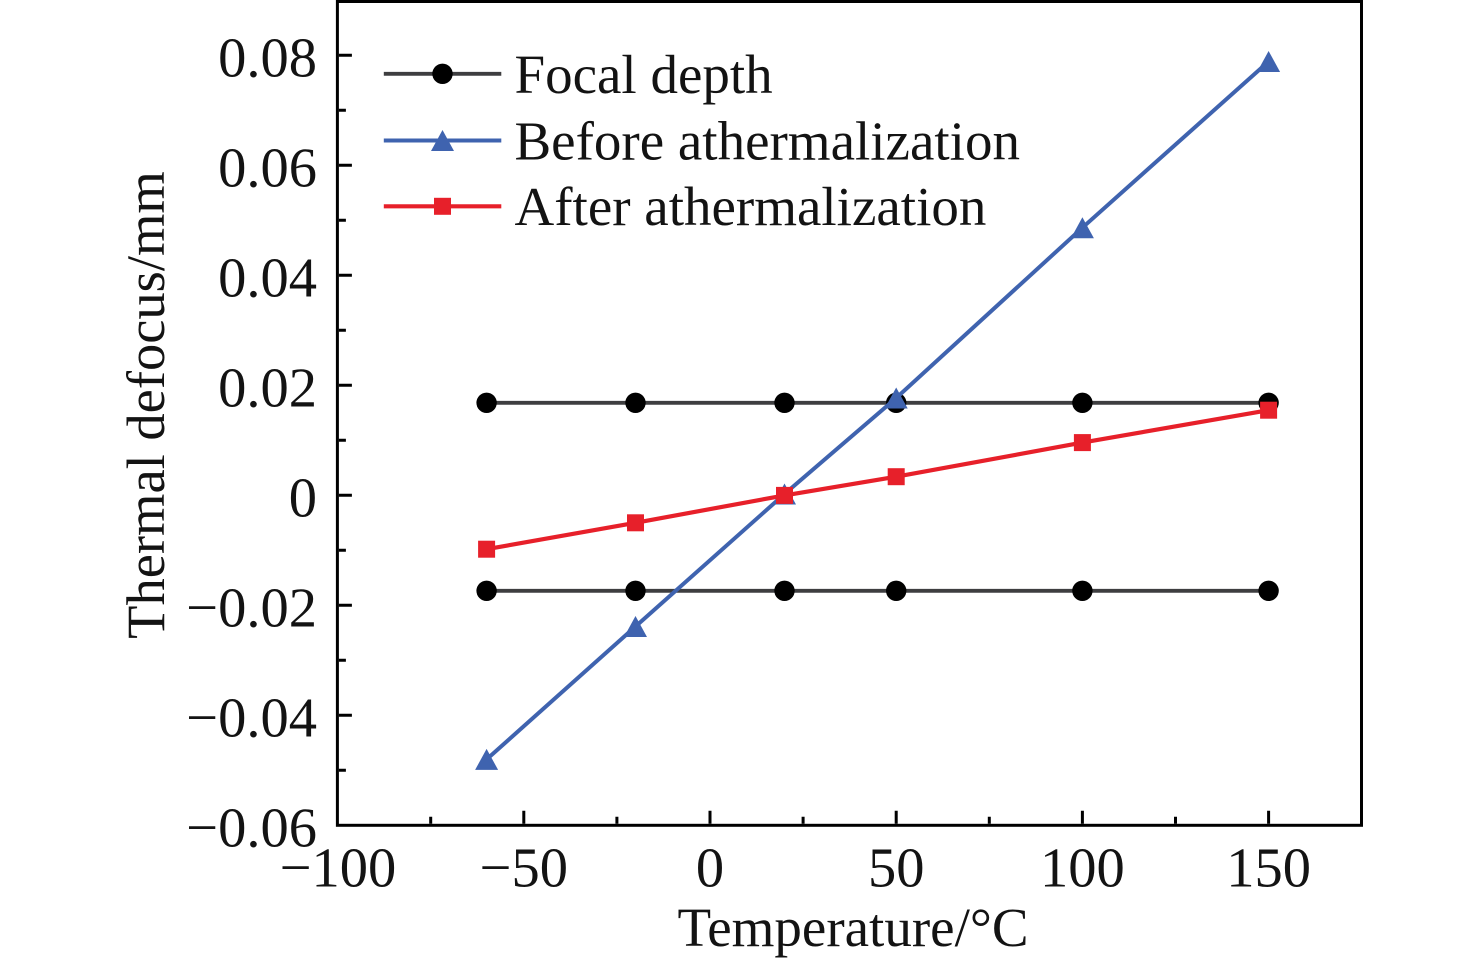  What do you see at coordinates (267, 59) in the screenshot?
I see `svg-text: 0.08` at bounding box center [267, 59].